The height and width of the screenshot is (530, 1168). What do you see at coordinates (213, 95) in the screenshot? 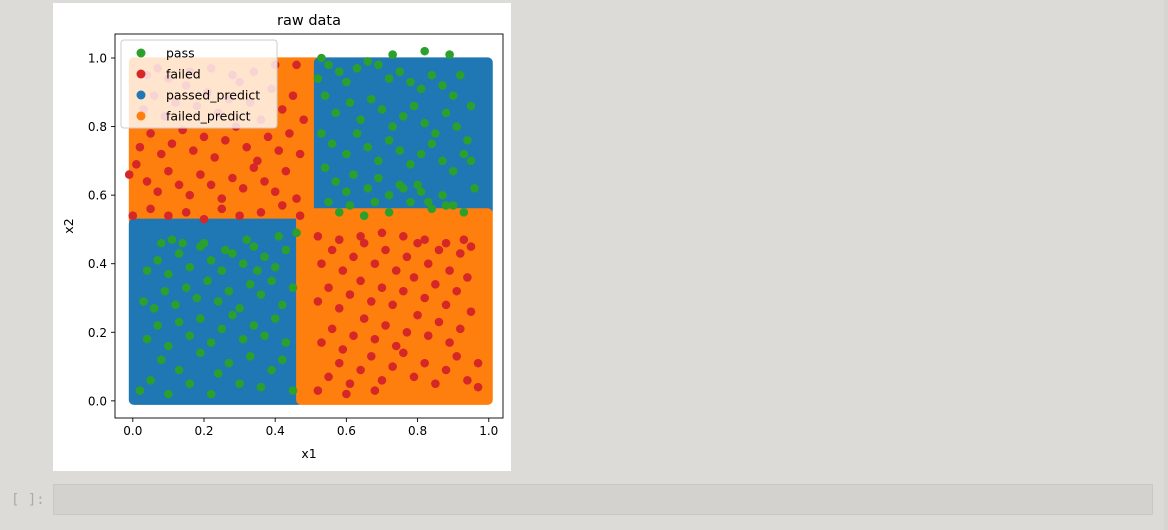
I see `legend-label-passed-predict: passed_predict` at bounding box center [213, 95].